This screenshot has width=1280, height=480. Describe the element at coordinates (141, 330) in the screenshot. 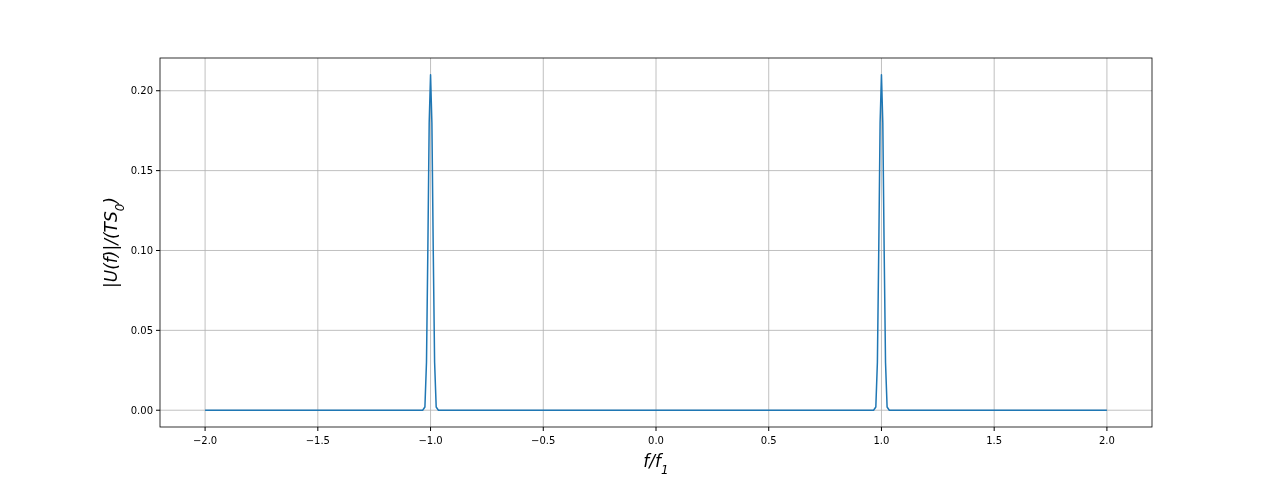

I see `y-tick-label: 0.05` at that location.